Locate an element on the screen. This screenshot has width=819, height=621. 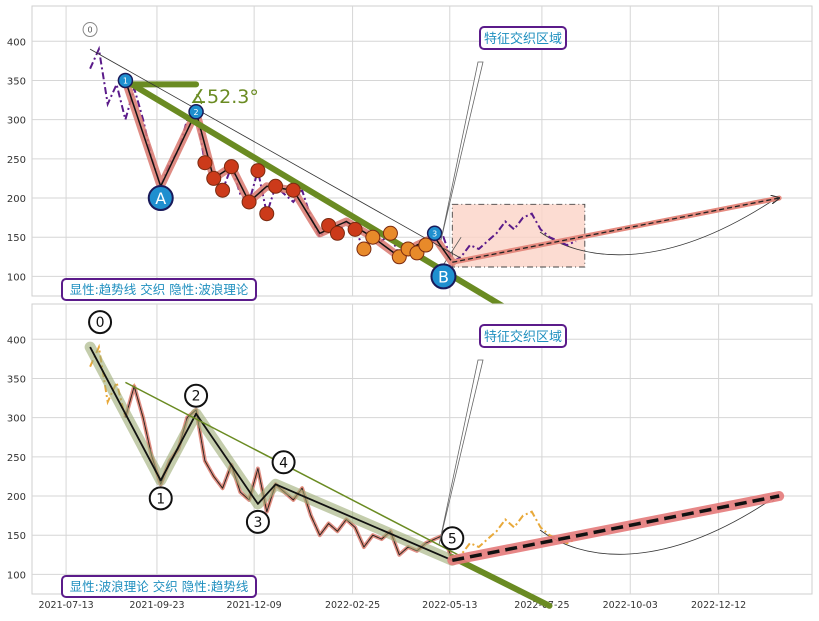
bottom-callout-box is located at coordinates (523, 336).